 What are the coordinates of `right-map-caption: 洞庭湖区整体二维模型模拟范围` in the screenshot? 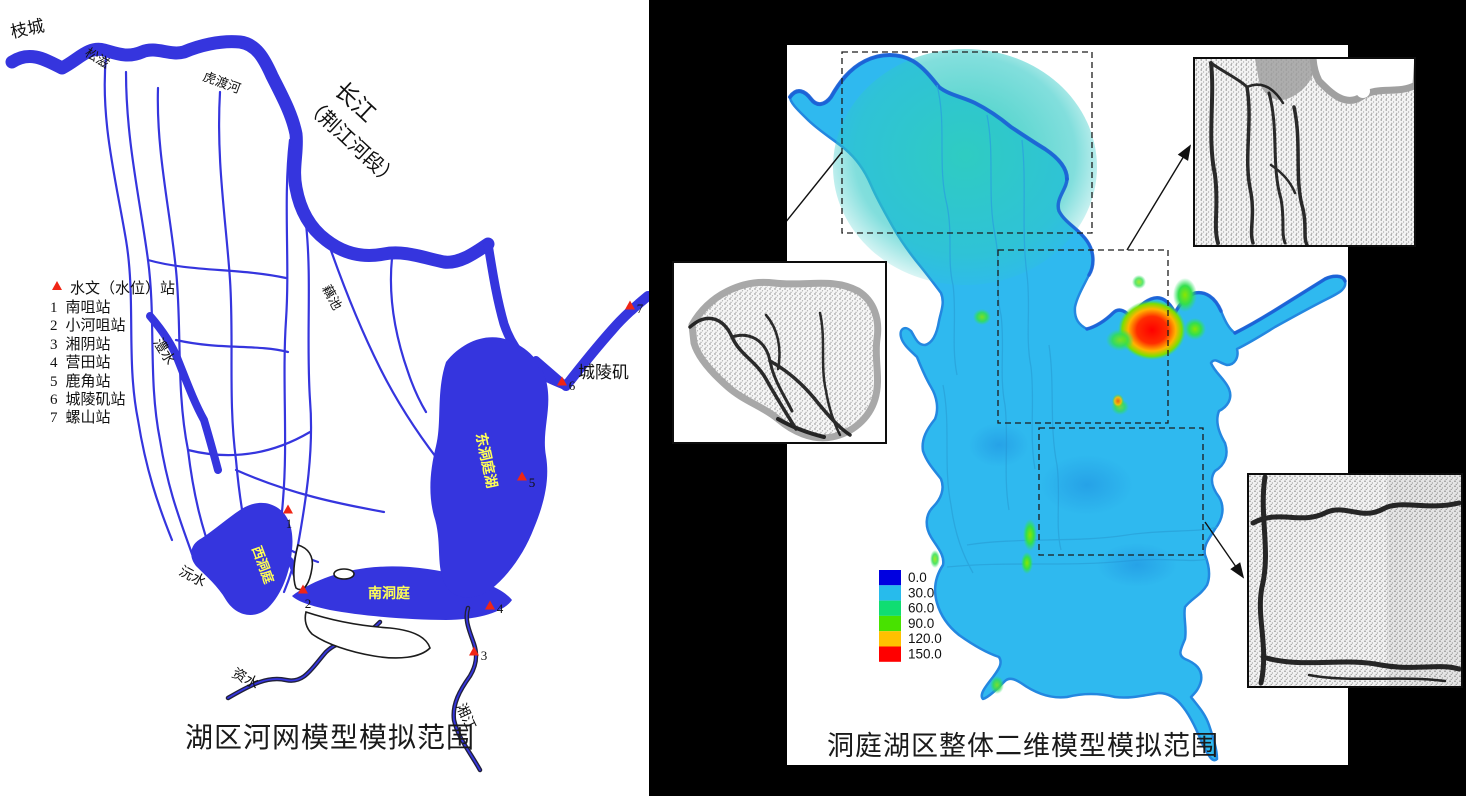 It's located at (1023, 746).